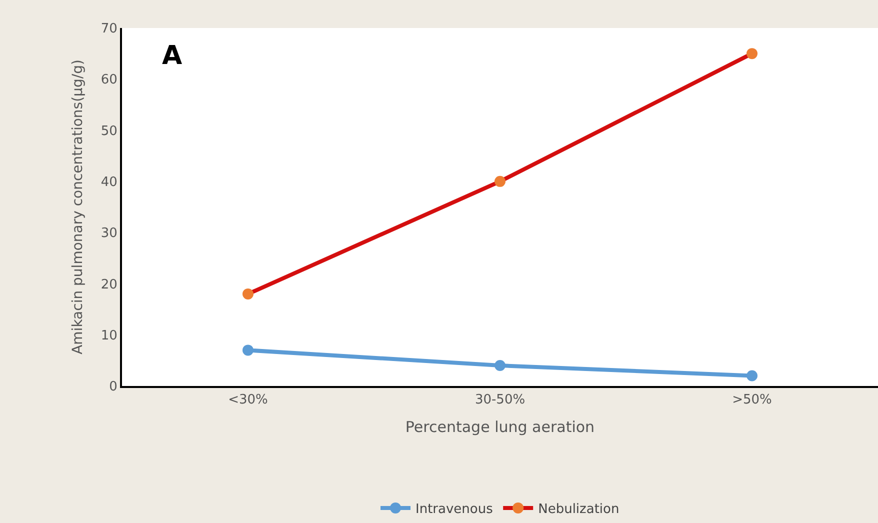 The width and height of the screenshot is (878, 523). What do you see at coordinates (579, 510) in the screenshot?
I see `legend-label: Nebulization` at bounding box center [579, 510].